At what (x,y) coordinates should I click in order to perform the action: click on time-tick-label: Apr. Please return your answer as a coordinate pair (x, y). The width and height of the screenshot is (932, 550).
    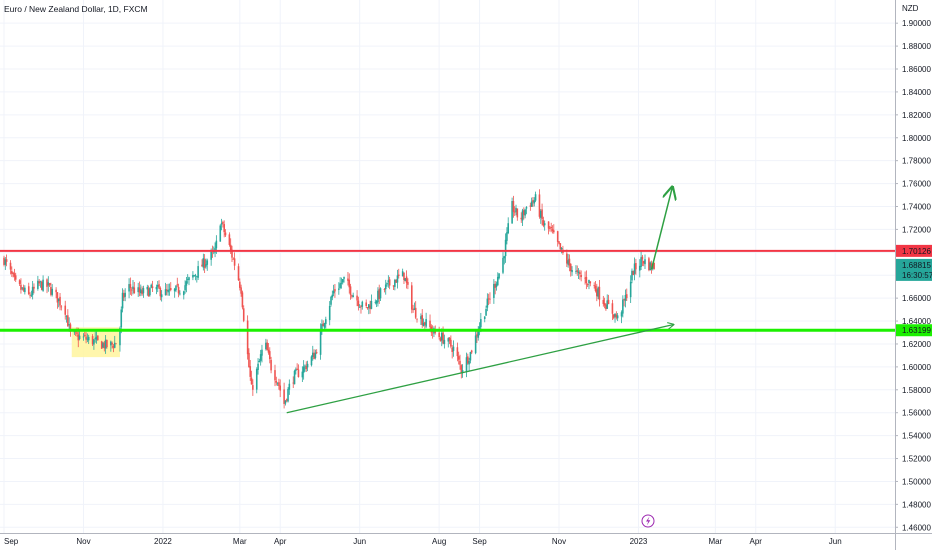
    Looking at the image, I should click on (280, 541).